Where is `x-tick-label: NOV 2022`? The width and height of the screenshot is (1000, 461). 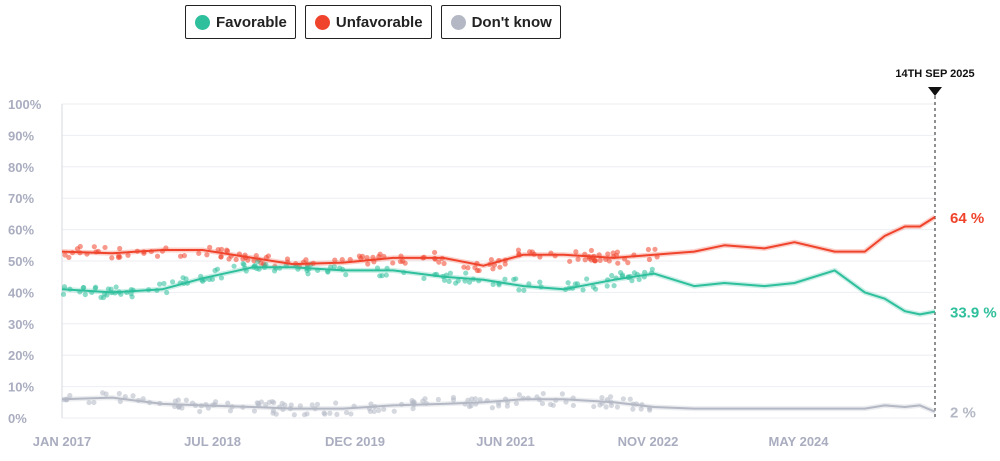
x-tick-label: NOV 2022 is located at coordinates (648, 441).